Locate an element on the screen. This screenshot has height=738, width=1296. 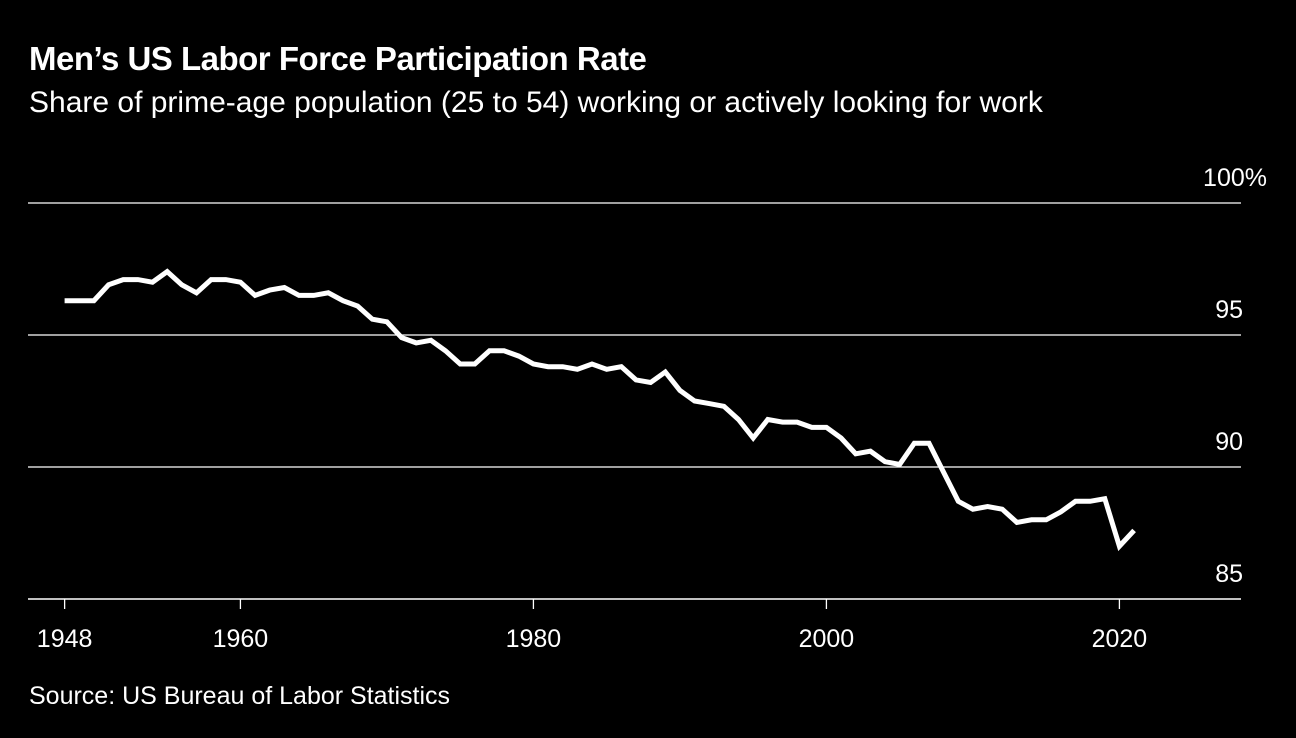
y-tick-label-100: 100% is located at coordinates (1235, 178).